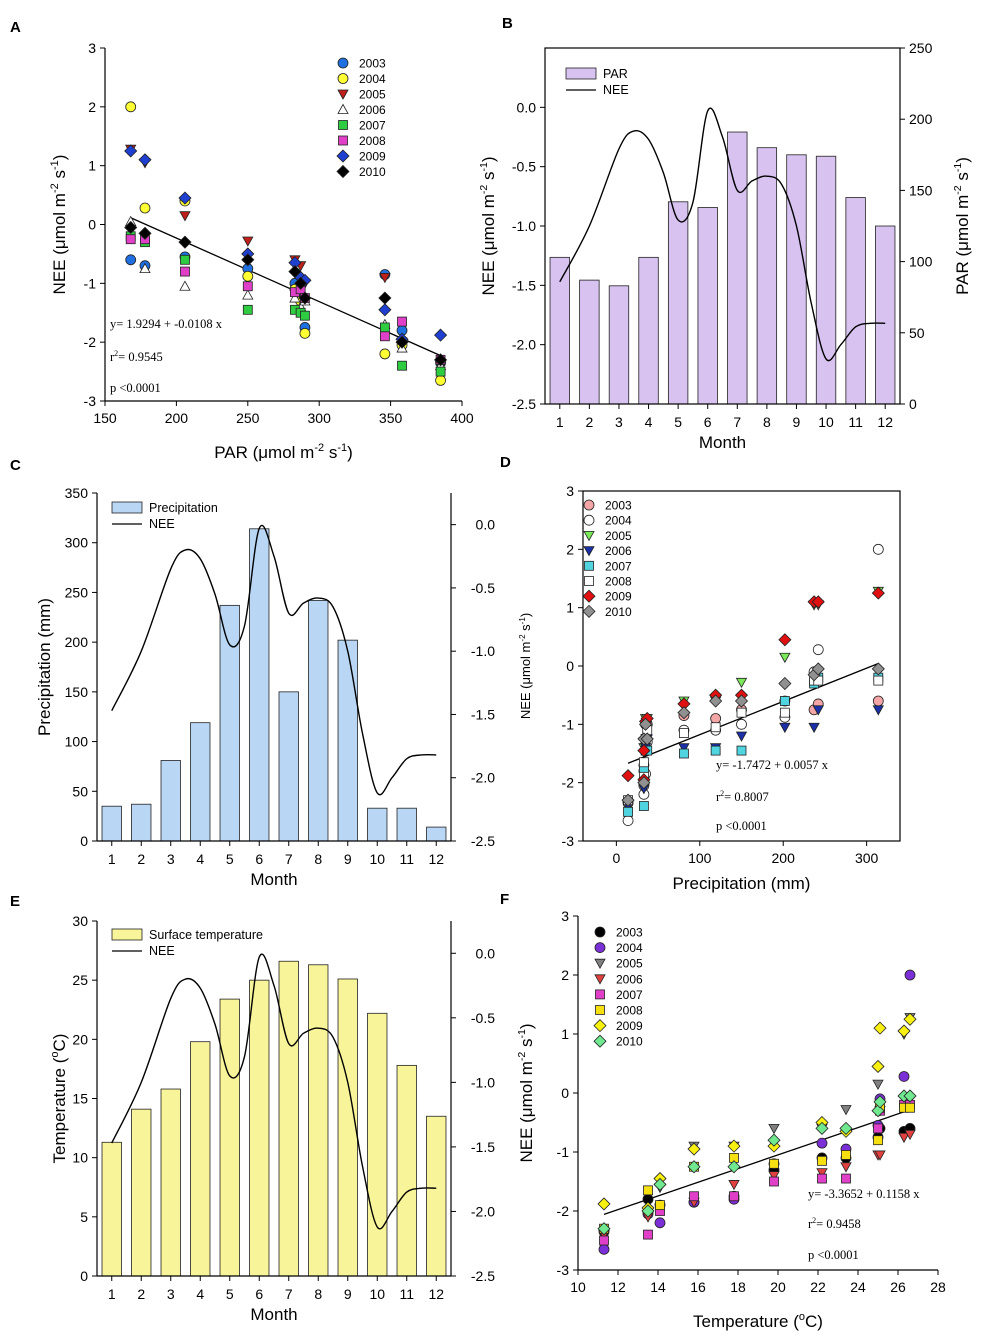 The height and width of the screenshot is (1339, 984). Describe the element at coordinates (527, 107) in the screenshot. I see `y-tick-label-left: 0.0` at that location.